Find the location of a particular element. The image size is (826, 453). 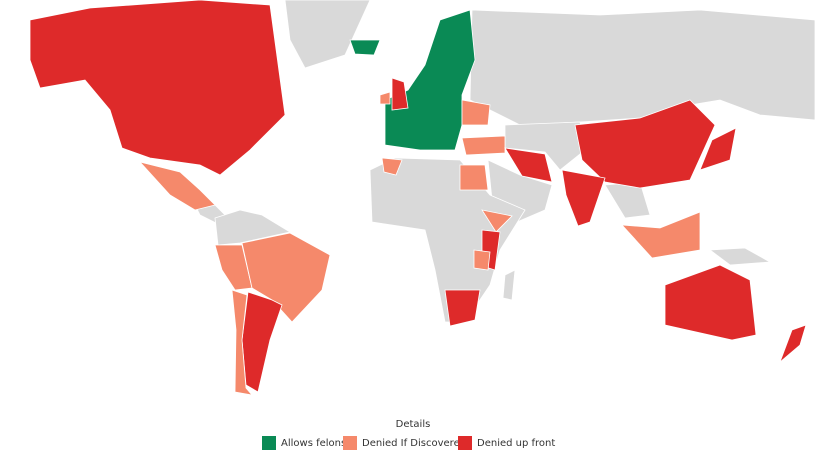

russia is located at coordinates (642, 67).